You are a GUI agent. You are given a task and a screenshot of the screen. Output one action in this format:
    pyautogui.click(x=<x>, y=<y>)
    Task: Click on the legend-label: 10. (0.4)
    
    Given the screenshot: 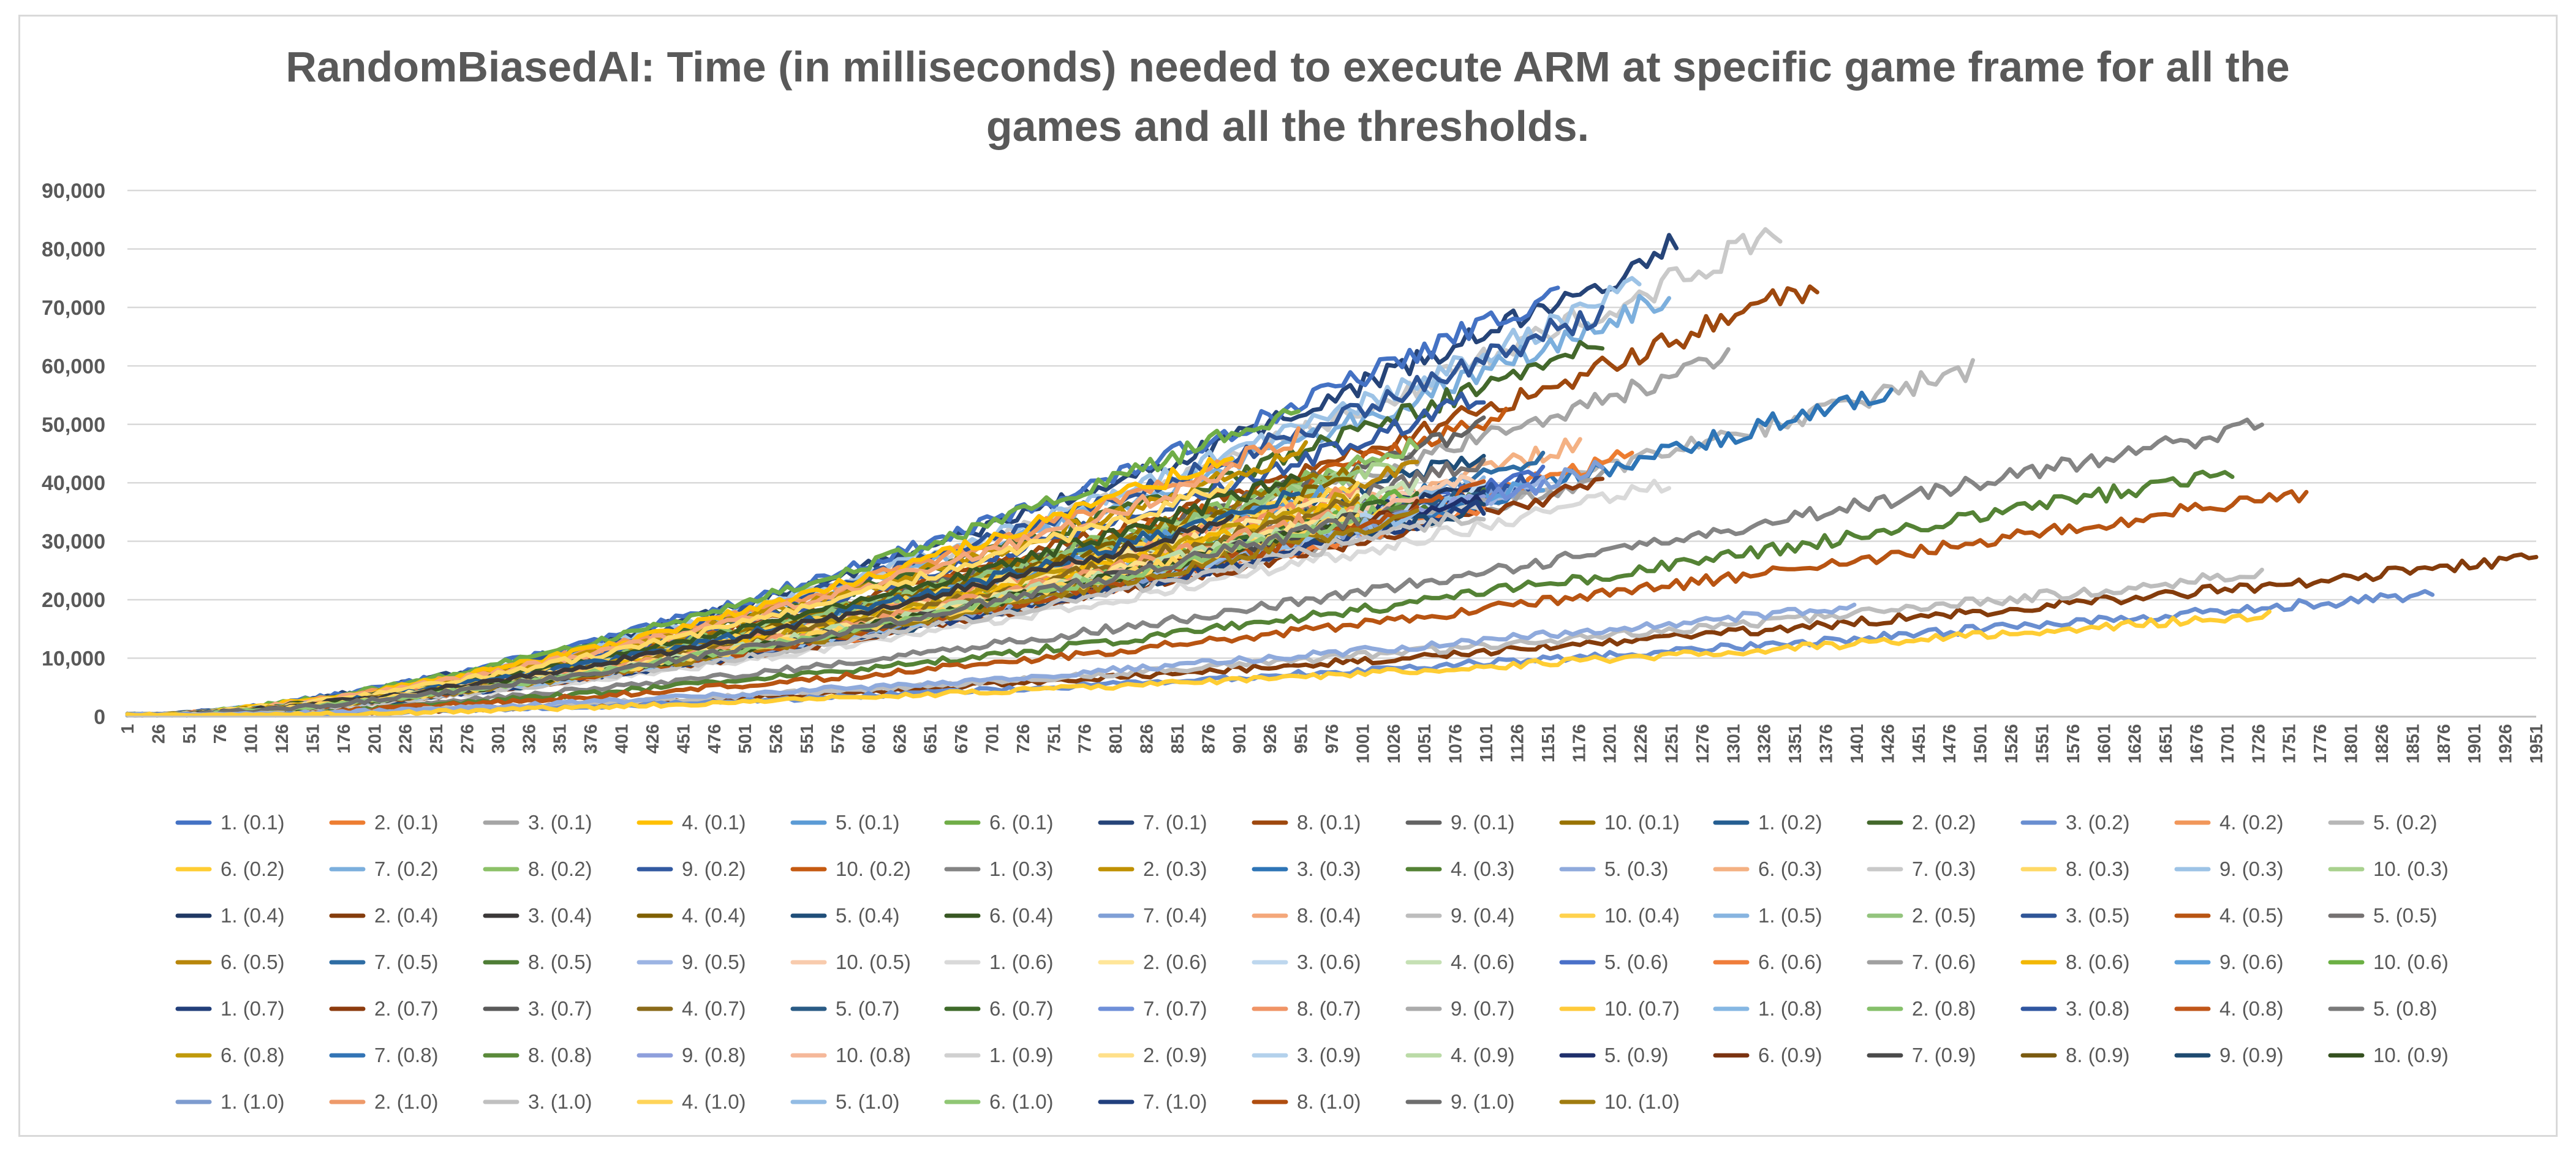 What is the action you would take?
    pyautogui.click(x=1642, y=915)
    